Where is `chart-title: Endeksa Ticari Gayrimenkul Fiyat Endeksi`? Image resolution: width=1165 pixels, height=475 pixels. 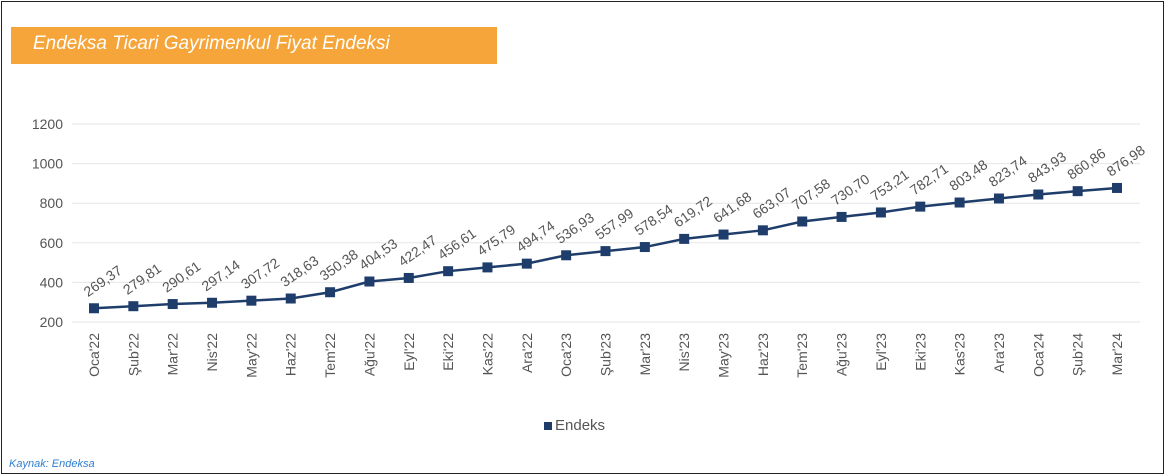 chart-title: Endeksa Ticari Gayrimenkul Fiyat Endeksi is located at coordinates (211, 43).